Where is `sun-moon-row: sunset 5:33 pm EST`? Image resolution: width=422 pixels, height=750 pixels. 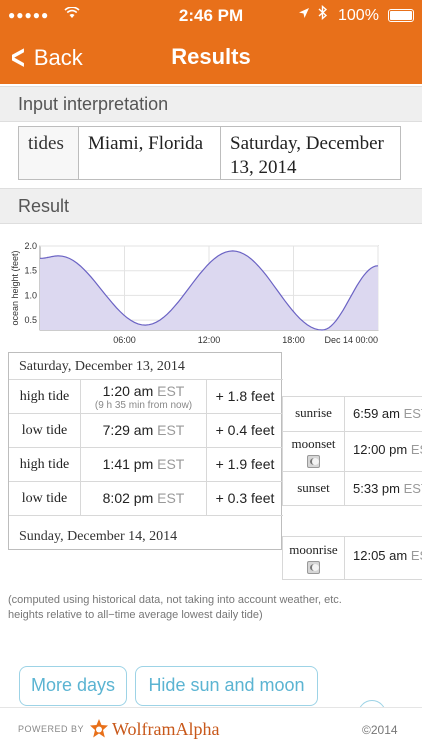 sun-moon-row: sunset 5:33 pm EST is located at coordinates (352, 488).